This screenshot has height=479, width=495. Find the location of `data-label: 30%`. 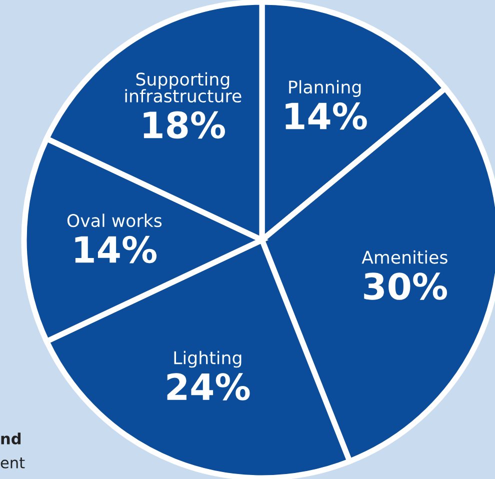

data-label: 30% is located at coordinates (405, 286).